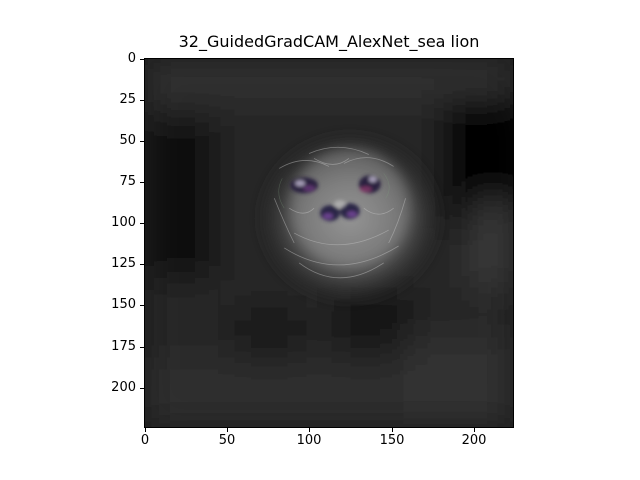 The width and height of the screenshot is (640, 480). What do you see at coordinates (123, 263) in the screenshot?
I see `y-tick-label: 125` at bounding box center [123, 263].